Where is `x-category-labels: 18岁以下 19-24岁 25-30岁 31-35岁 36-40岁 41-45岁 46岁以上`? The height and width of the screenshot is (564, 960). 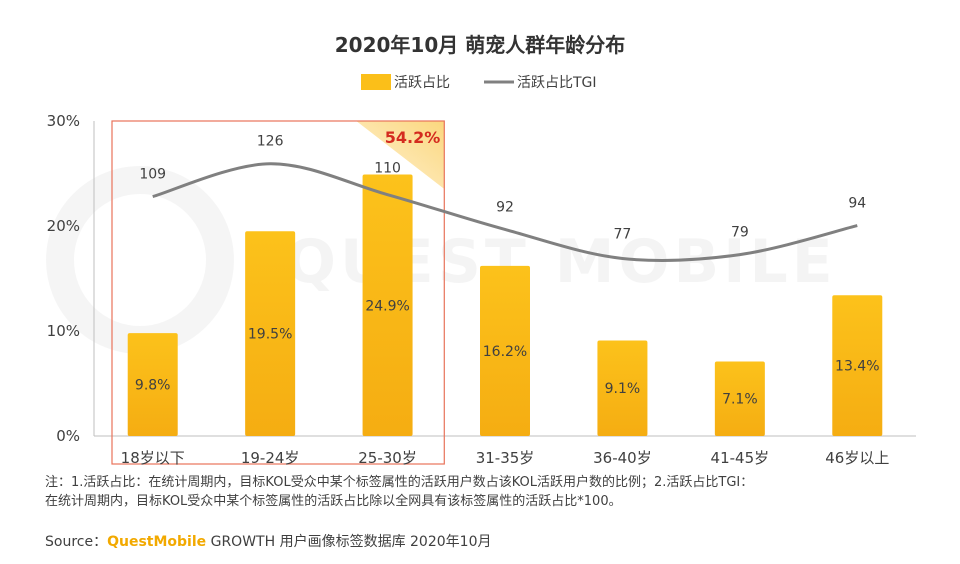 x-category-labels: 18岁以下 19-24岁 25-30岁 31-35岁 36-40岁 41-45岁 46岁以上 is located at coordinates (505, 458).